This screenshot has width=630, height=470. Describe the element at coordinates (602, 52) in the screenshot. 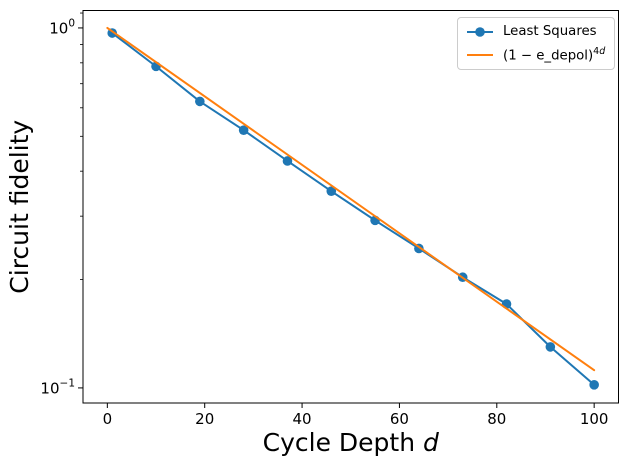

I see `legend-label-exponent-d: d` at that location.